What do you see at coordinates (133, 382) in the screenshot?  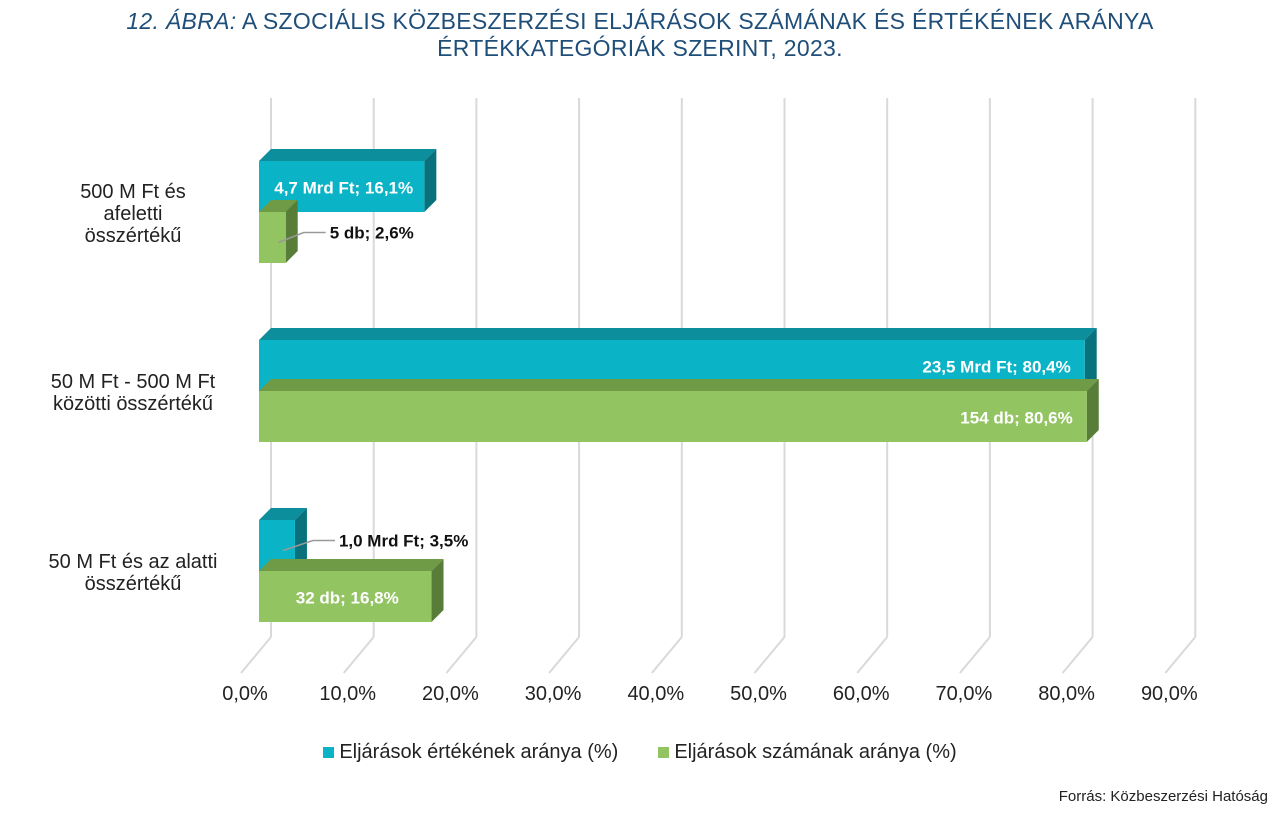 I see `category-label-line: 50 M Ft - 500 M Ft` at bounding box center [133, 382].